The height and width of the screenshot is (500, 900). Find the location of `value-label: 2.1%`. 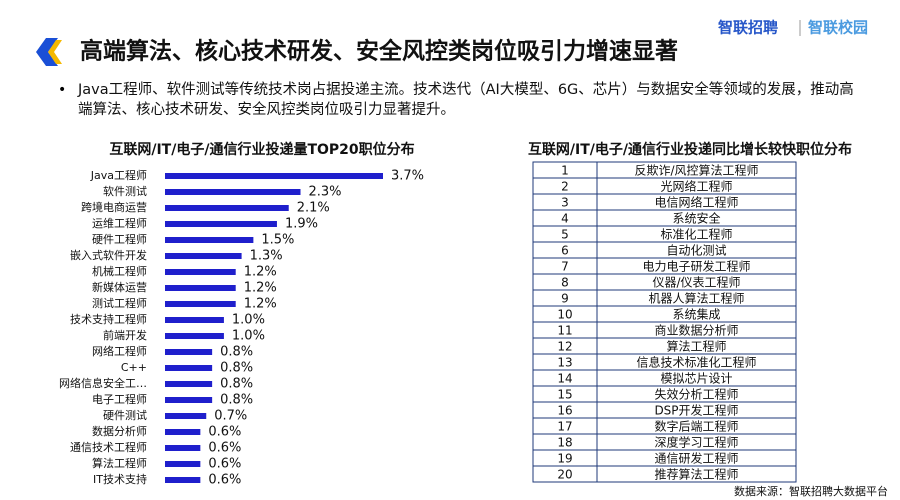

value-label: 2.1% is located at coordinates (313, 208).